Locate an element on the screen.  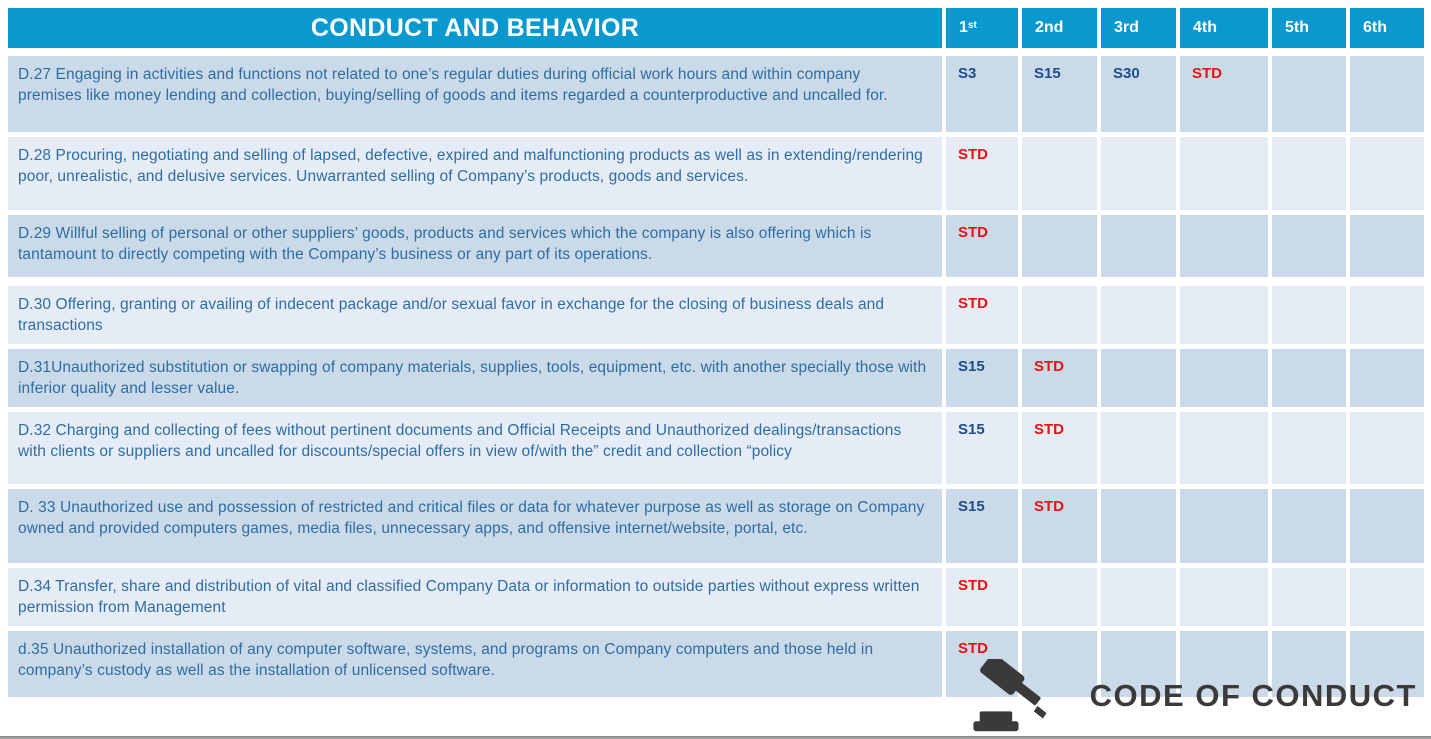
column-header-3rd: 3rd is located at coordinates (1138, 28).